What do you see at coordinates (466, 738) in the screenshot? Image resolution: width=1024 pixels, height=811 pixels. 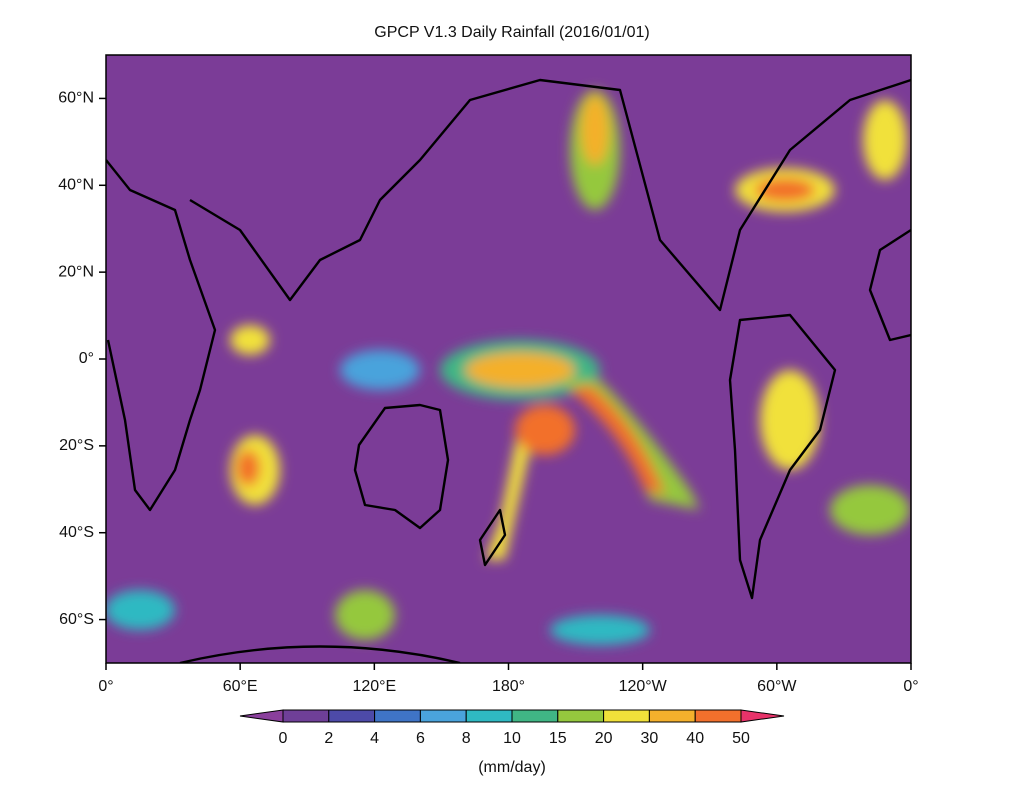 I see `colorbar-tick-label: 8` at bounding box center [466, 738].